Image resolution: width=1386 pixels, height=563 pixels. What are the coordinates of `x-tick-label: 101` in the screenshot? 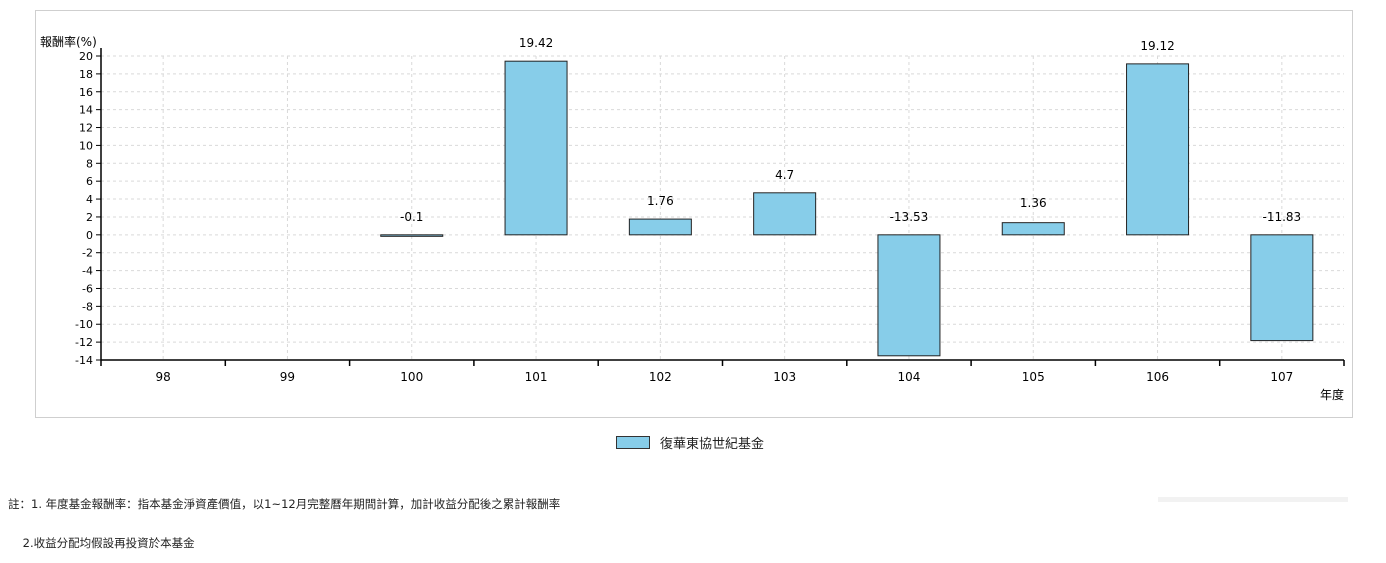 It's located at (536, 377).